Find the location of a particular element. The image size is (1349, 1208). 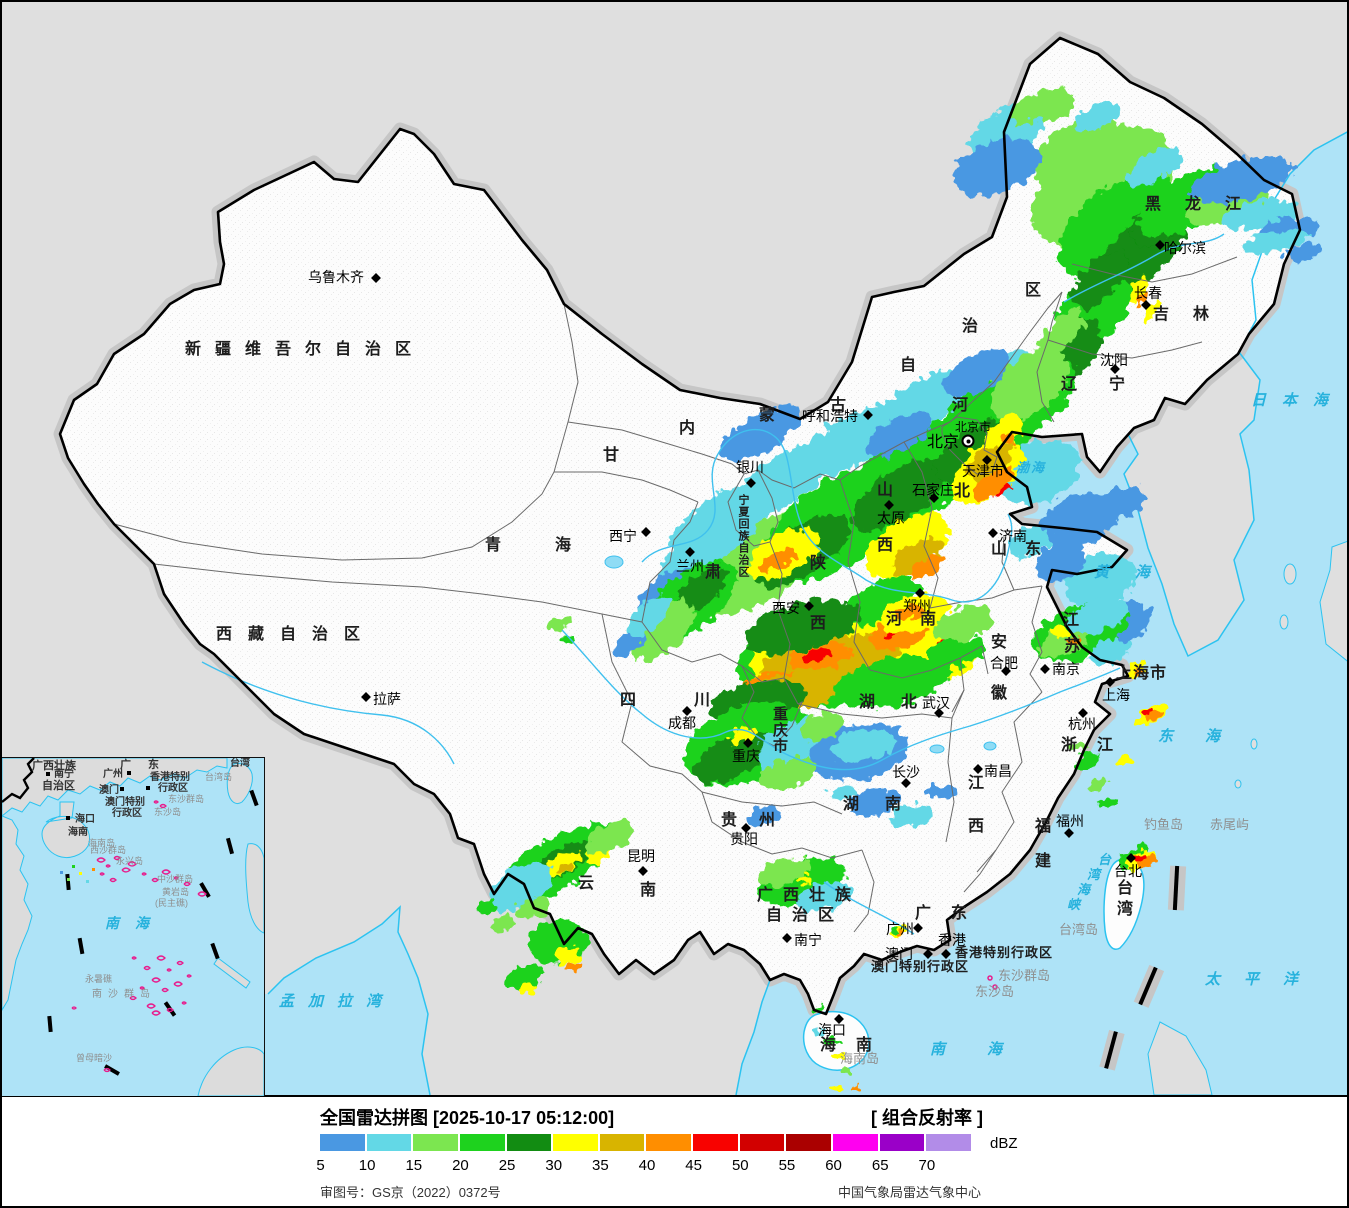

island-label: 台湾岛 is located at coordinates (1079, 929).